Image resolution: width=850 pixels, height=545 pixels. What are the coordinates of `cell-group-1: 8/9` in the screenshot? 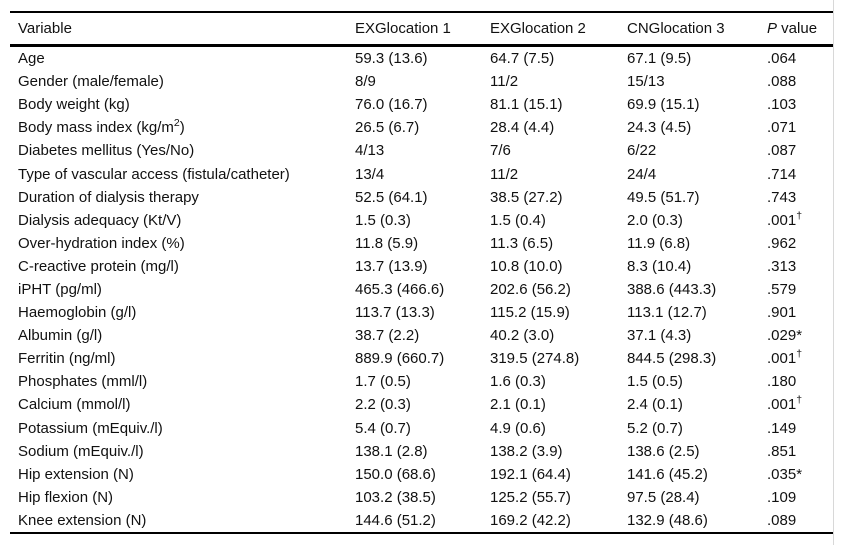 It's located at (365, 82).